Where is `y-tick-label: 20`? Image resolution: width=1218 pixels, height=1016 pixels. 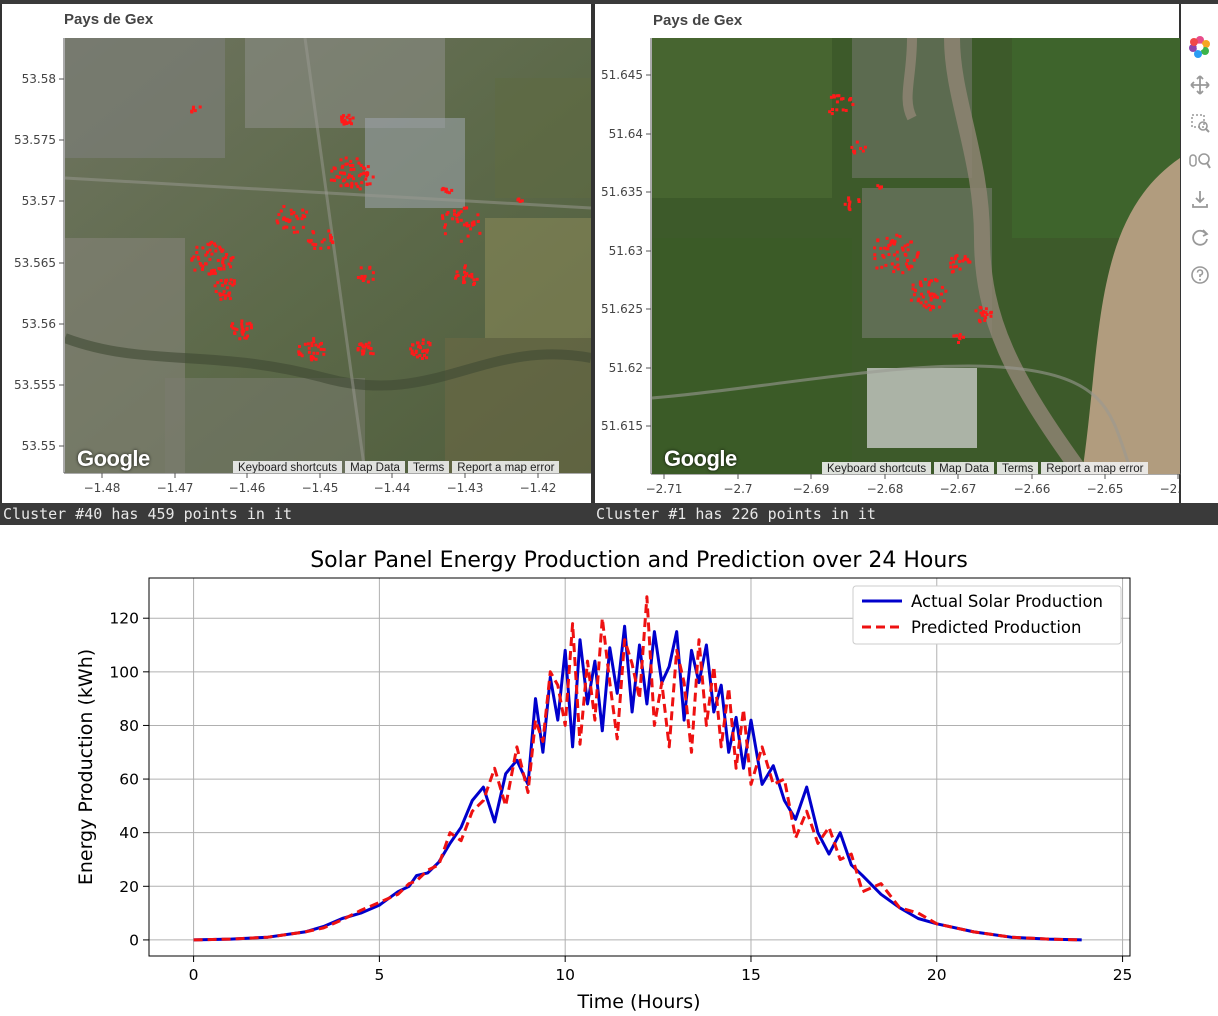
y-tick-label: 20 is located at coordinates (129, 887).